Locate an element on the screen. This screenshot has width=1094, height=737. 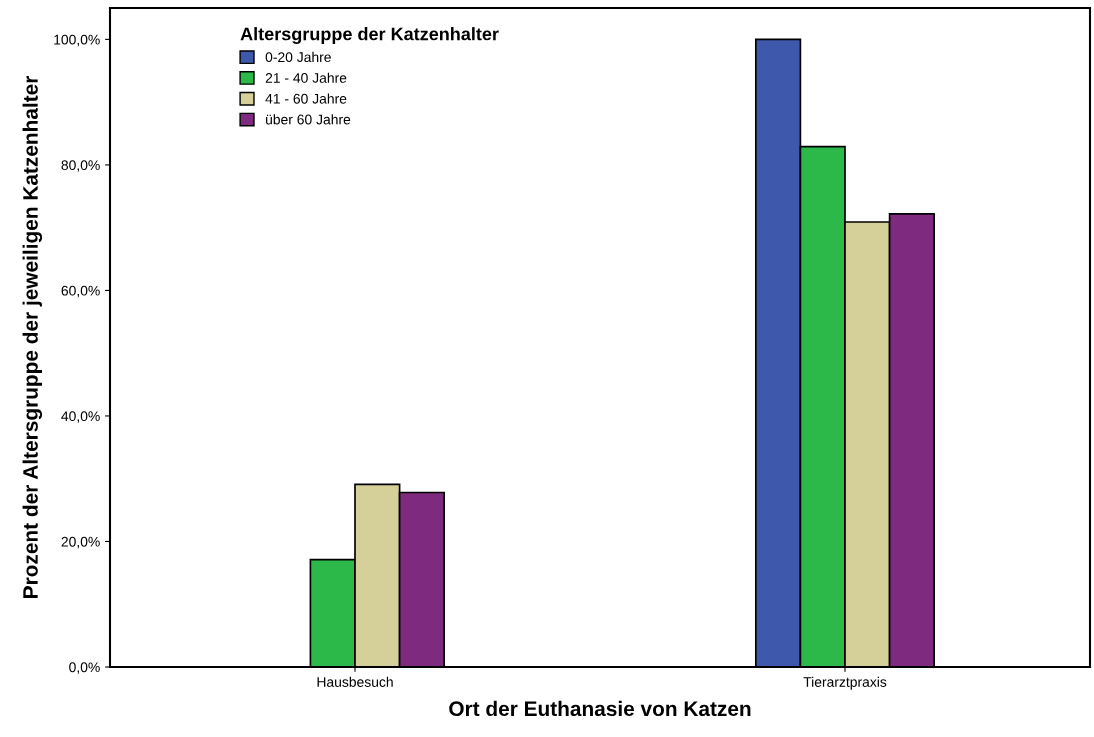
y-tick-label: 0,0% is located at coordinates (84, 668).